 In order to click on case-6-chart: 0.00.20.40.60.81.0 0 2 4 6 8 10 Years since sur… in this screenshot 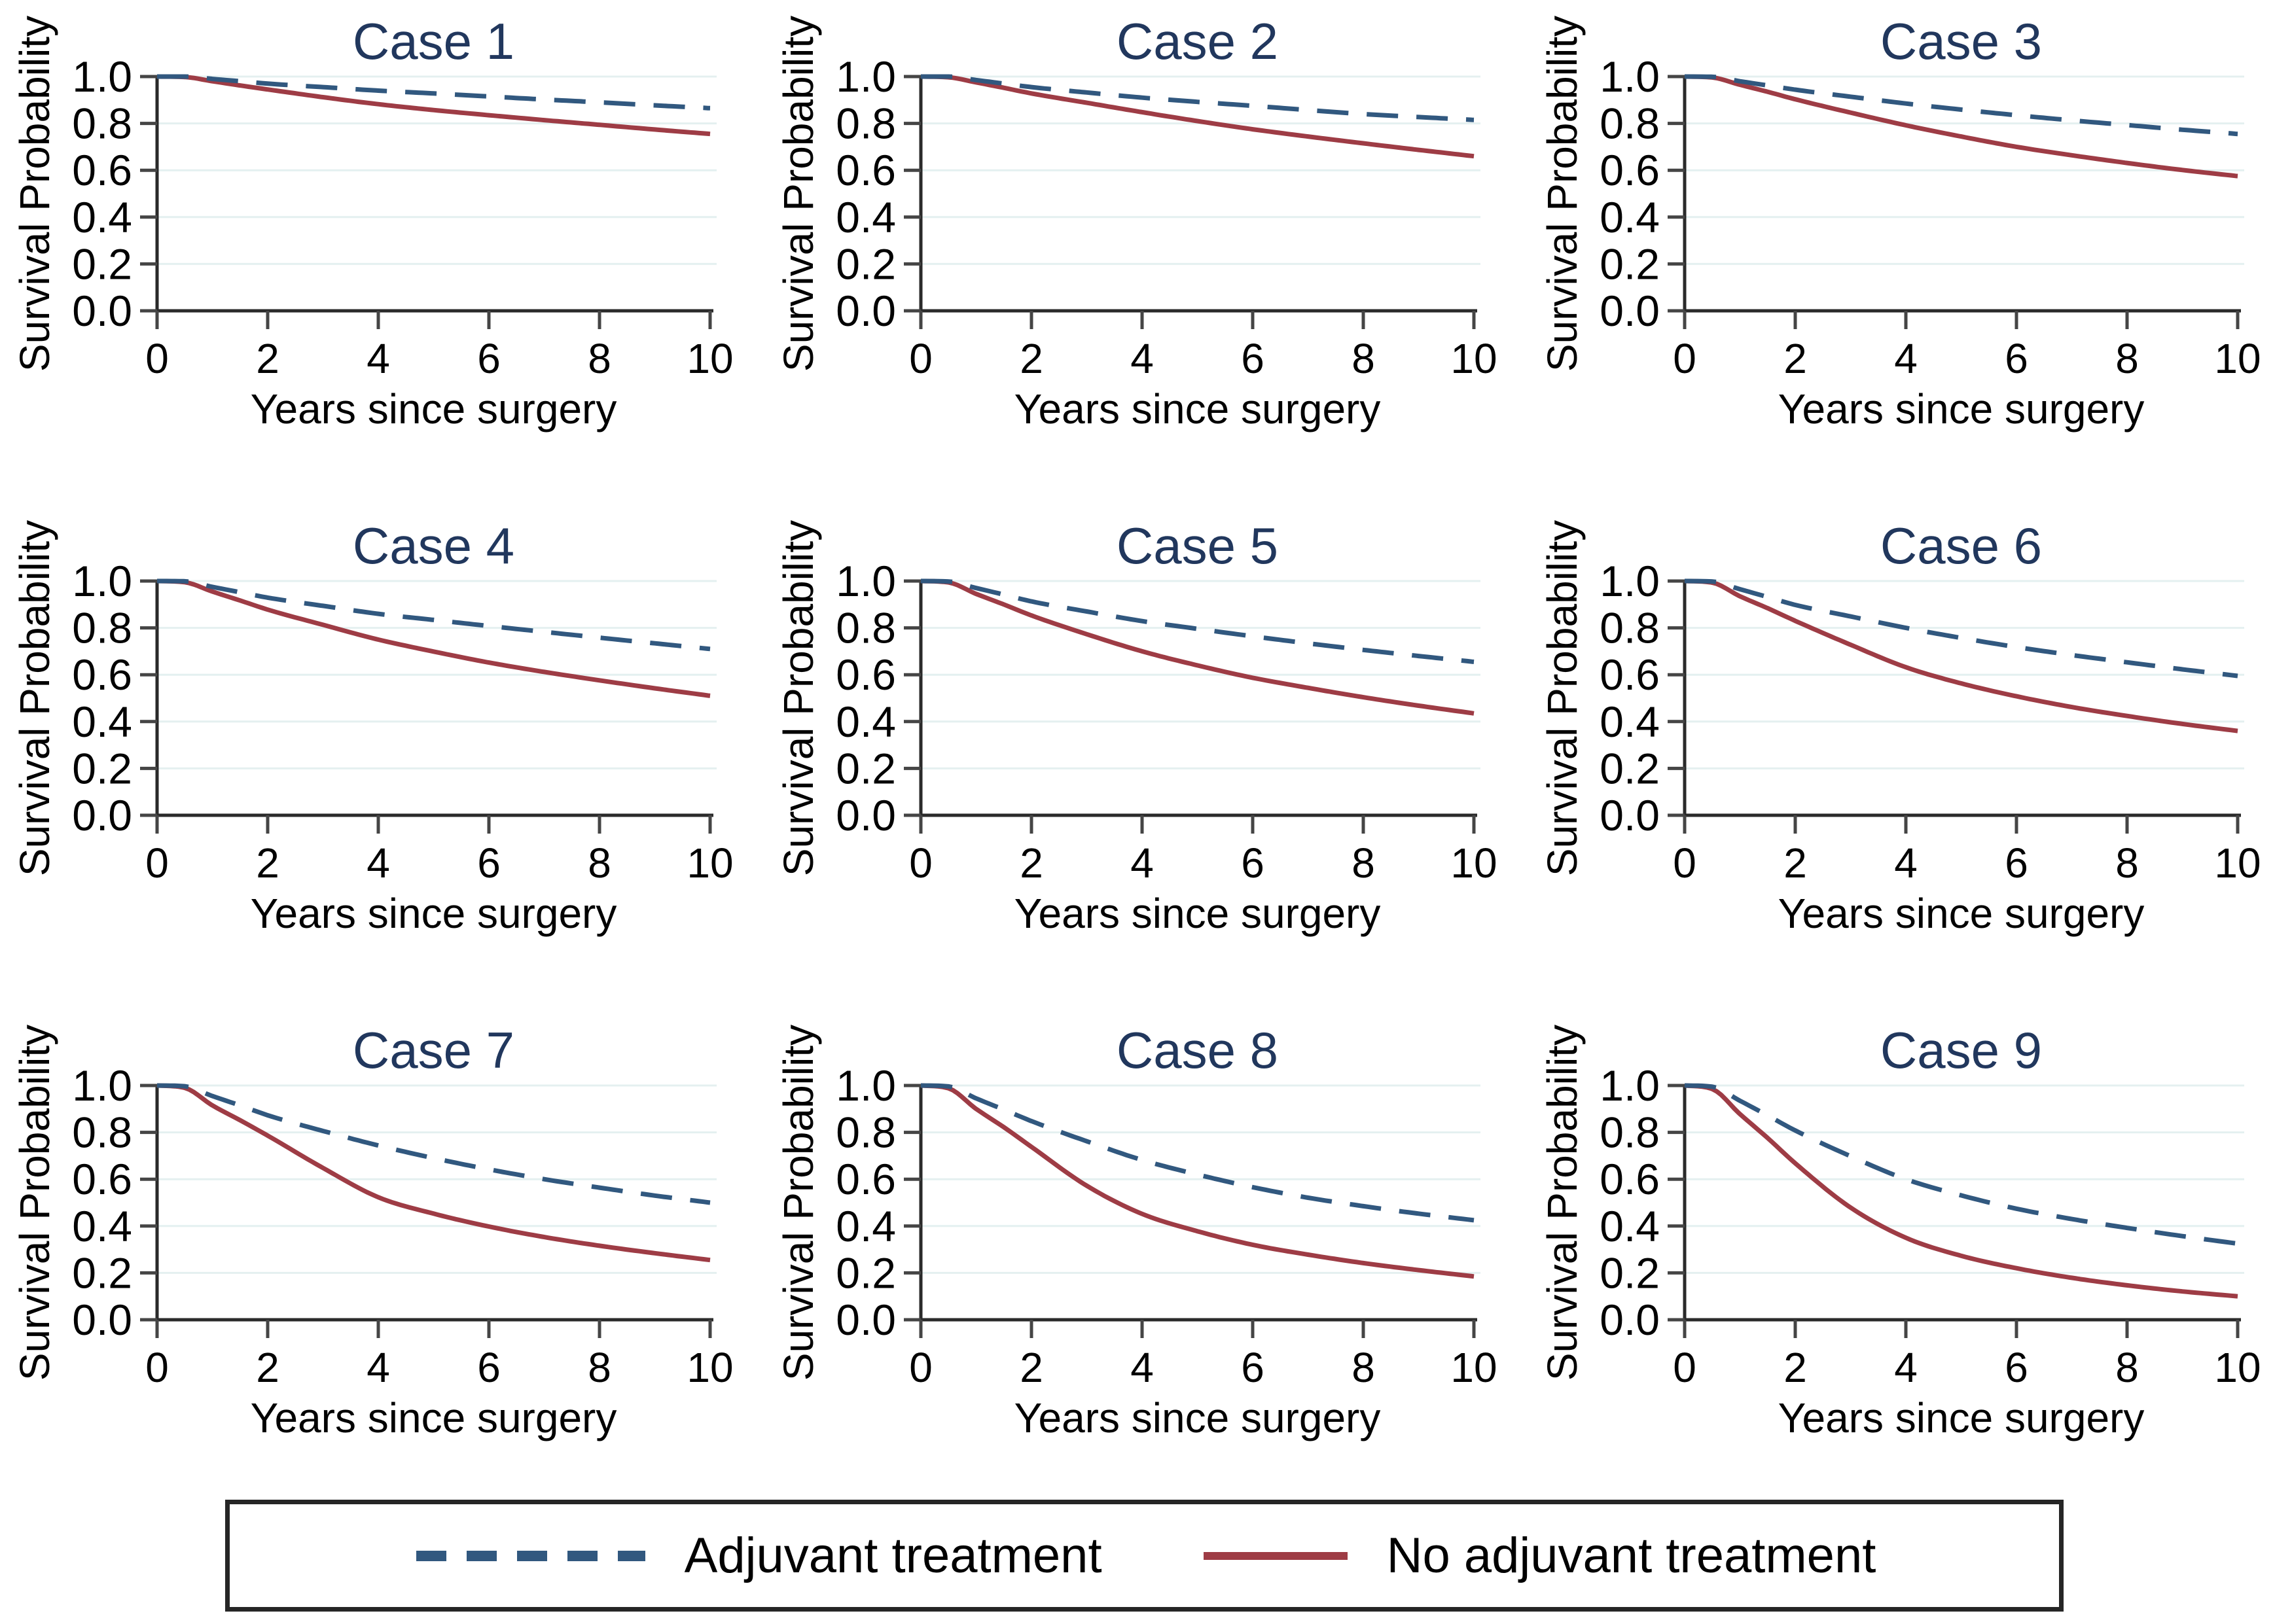, I will do `click(1900, 727)`.